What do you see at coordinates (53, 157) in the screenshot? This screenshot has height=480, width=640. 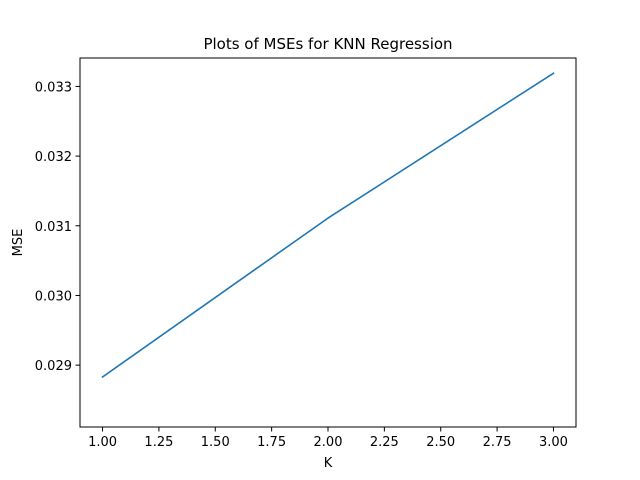 I see `y-tick-label: 0.032` at bounding box center [53, 157].